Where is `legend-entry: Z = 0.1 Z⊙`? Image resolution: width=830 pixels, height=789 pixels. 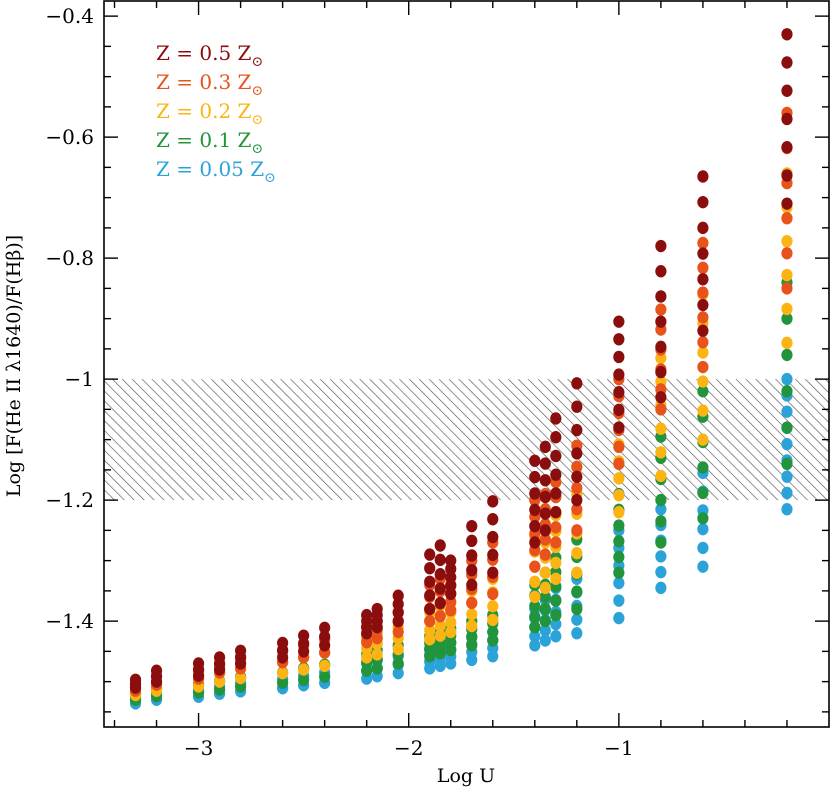
legend-entry: Z = 0.1 Z⊙ is located at coordinates (209, 142).